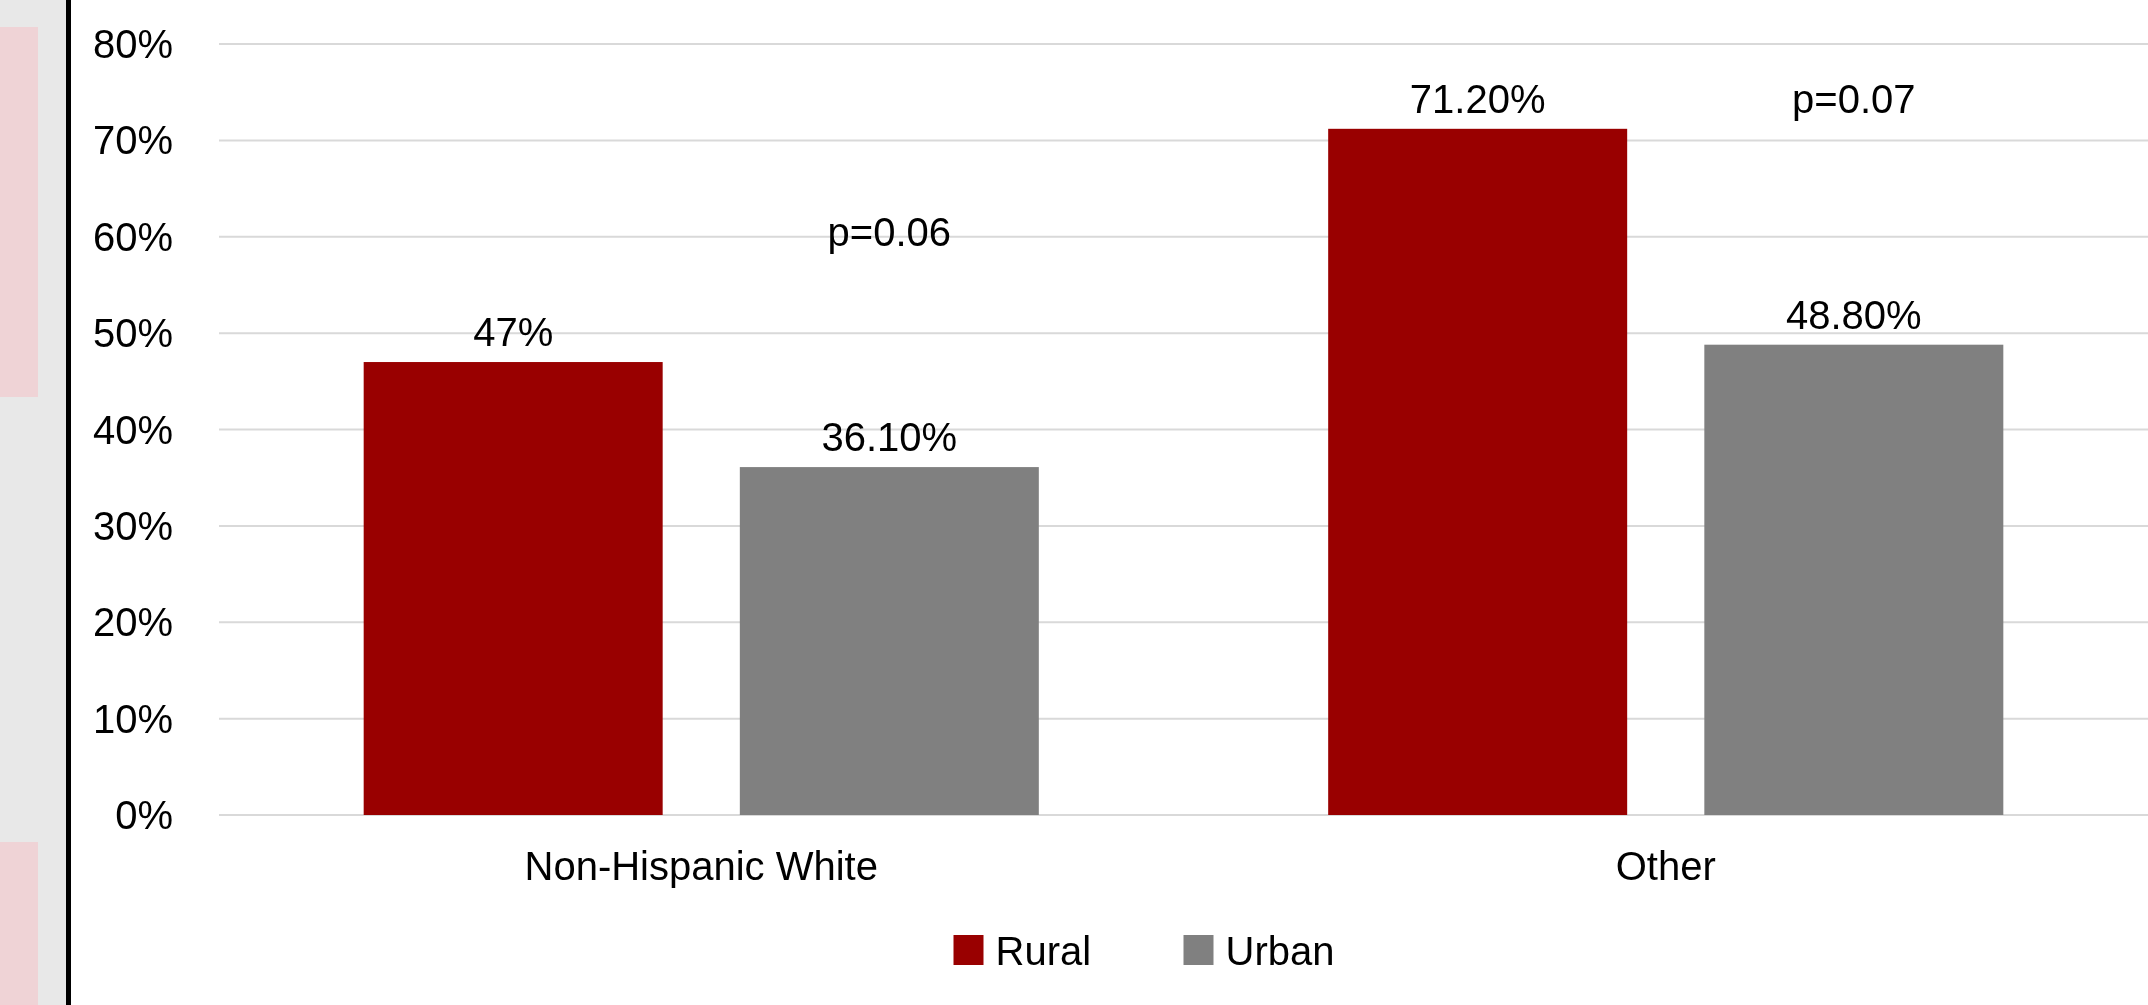  I want to click on data-label: 71.20%, so click(1477, 98).